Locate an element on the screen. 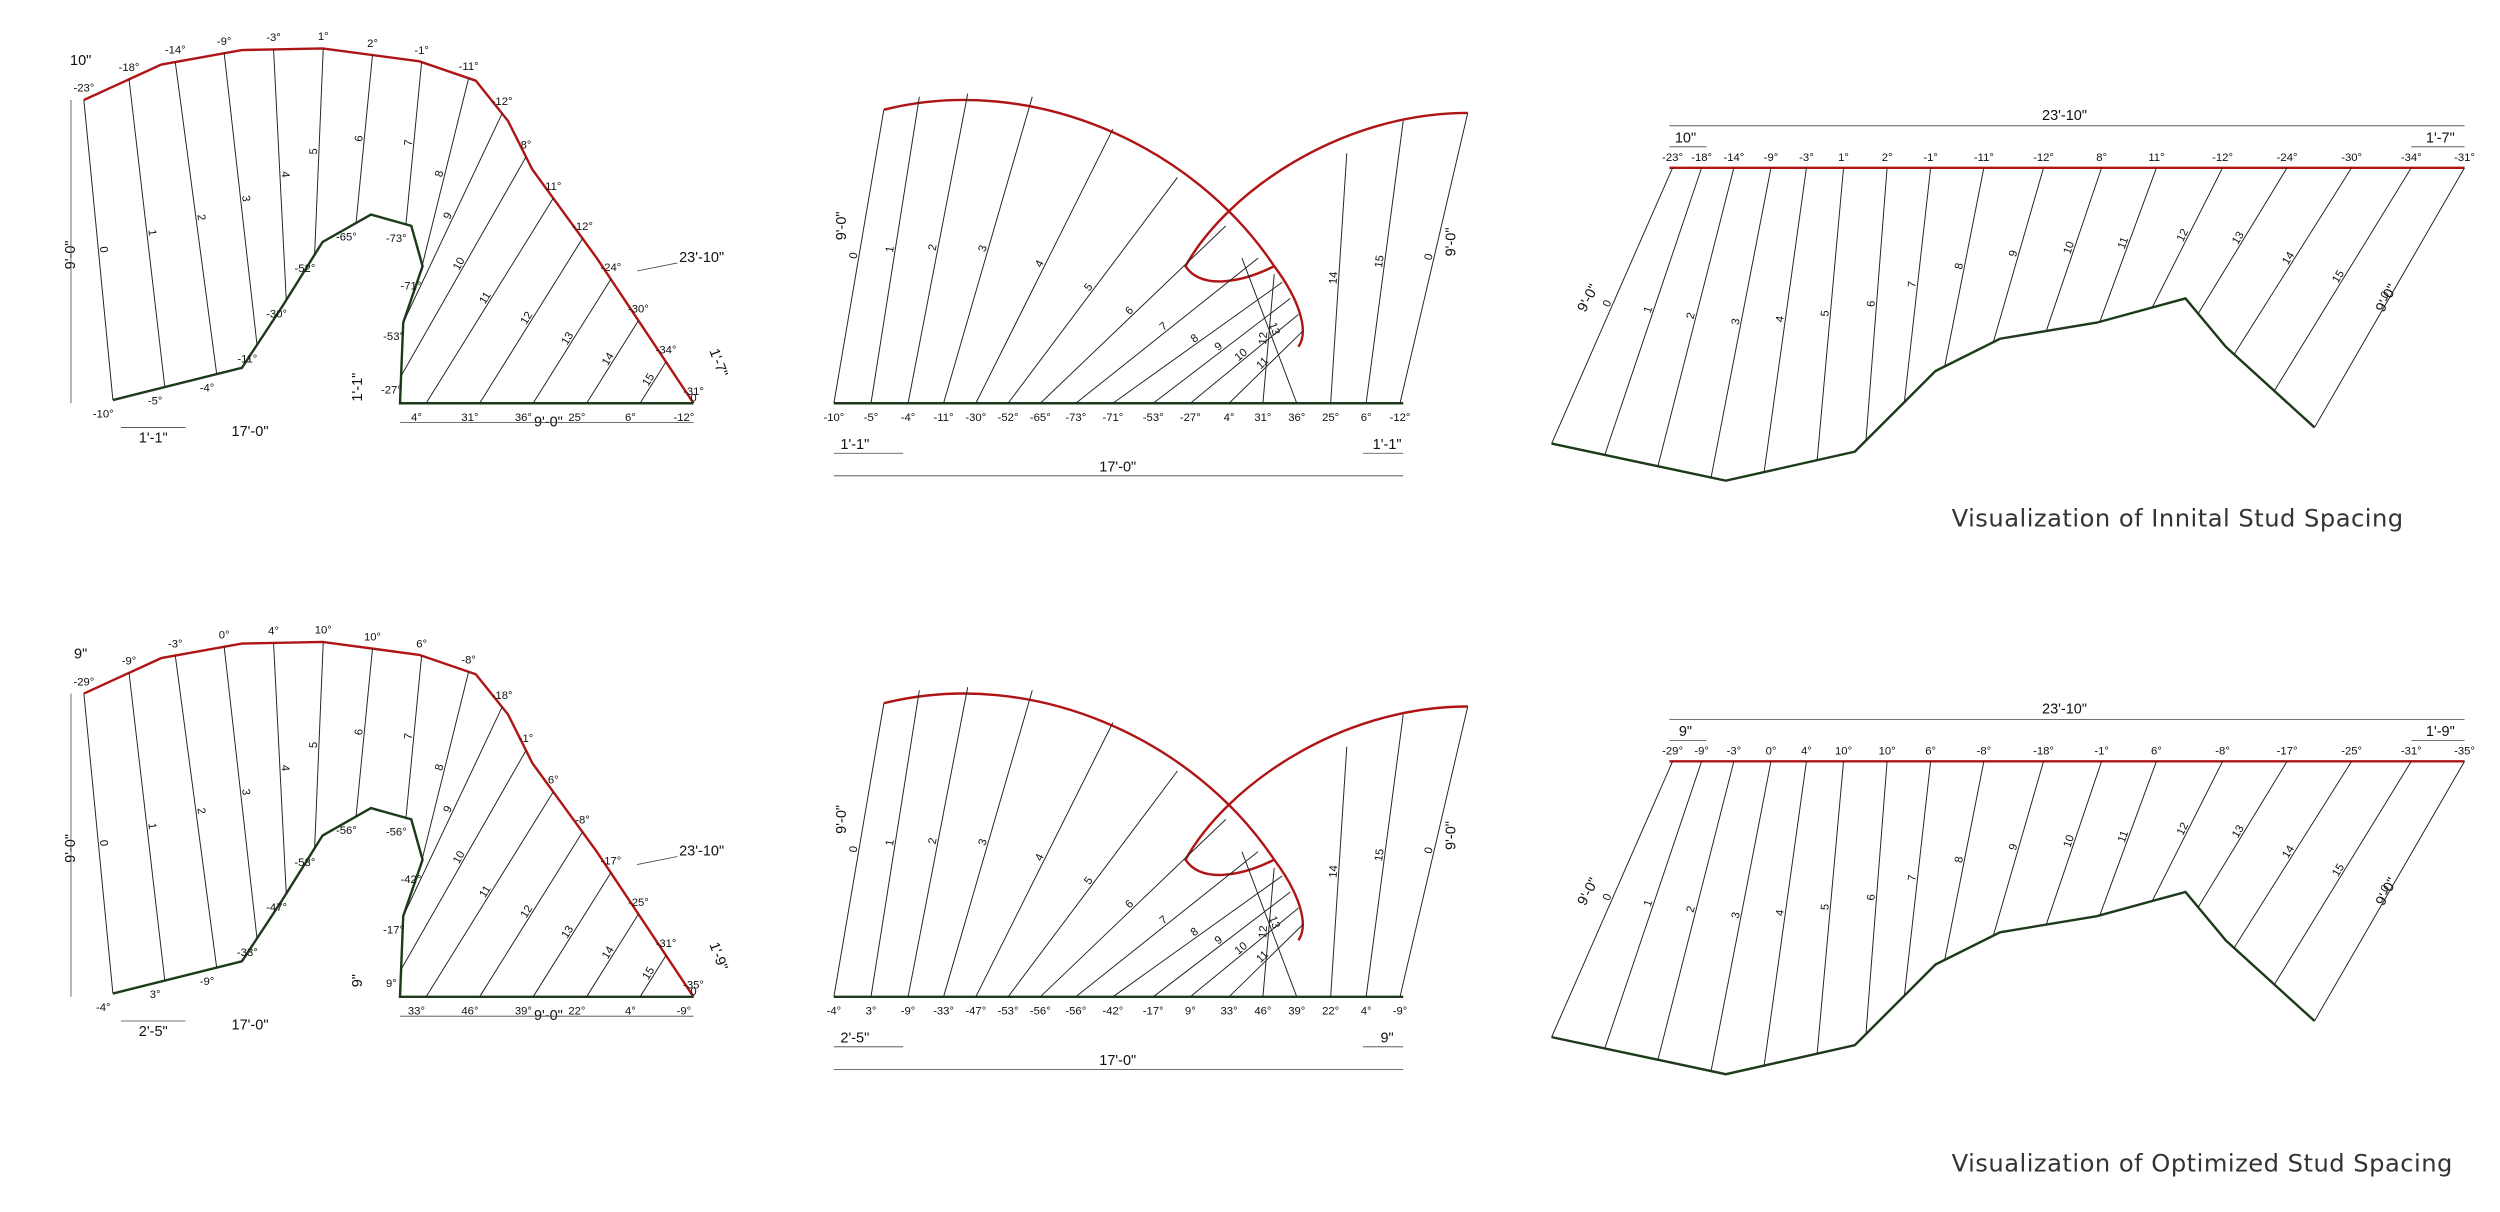 This screenshot has height=1212, width=2500. top-angle: -18° is located at coordinates (502, 696).